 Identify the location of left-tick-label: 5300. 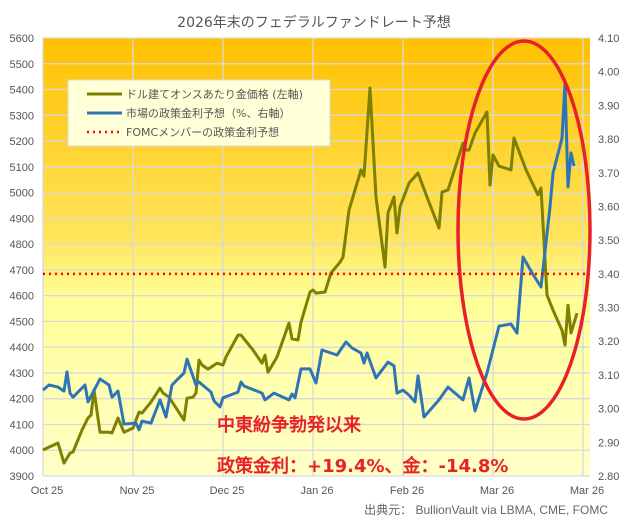
(22, 116).